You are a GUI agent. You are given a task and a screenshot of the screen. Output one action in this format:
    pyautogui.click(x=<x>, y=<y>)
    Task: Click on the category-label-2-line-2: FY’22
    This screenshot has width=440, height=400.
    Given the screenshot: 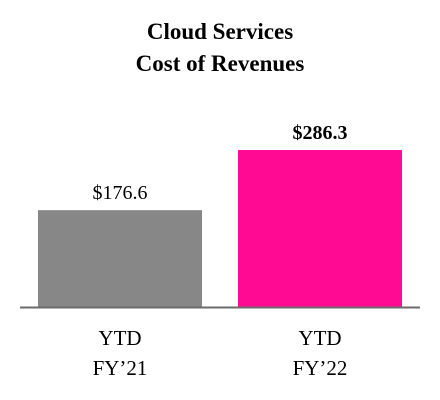 What is the action you would take?
    pyautogui.click(x=320, y=368)
    